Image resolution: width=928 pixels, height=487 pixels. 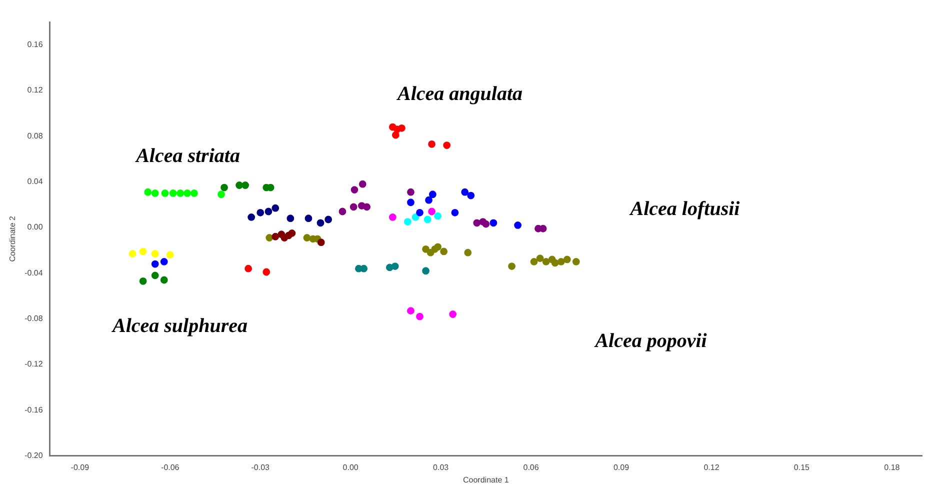 What do you see at coordinates (260, 467) in the screenshot?
I see `x-tick-label: -0.03` at bounding box center [260, 467].